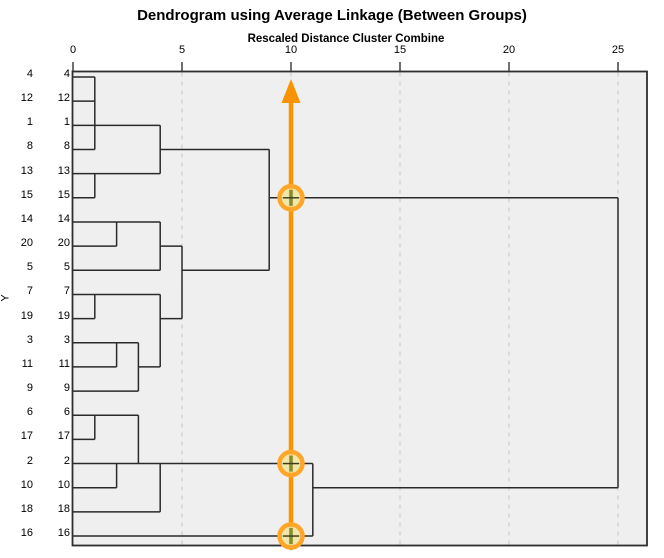  Describe the element at coordinates (63, 170) in the screenshot. I see `case-label-inner: 13` at that location.